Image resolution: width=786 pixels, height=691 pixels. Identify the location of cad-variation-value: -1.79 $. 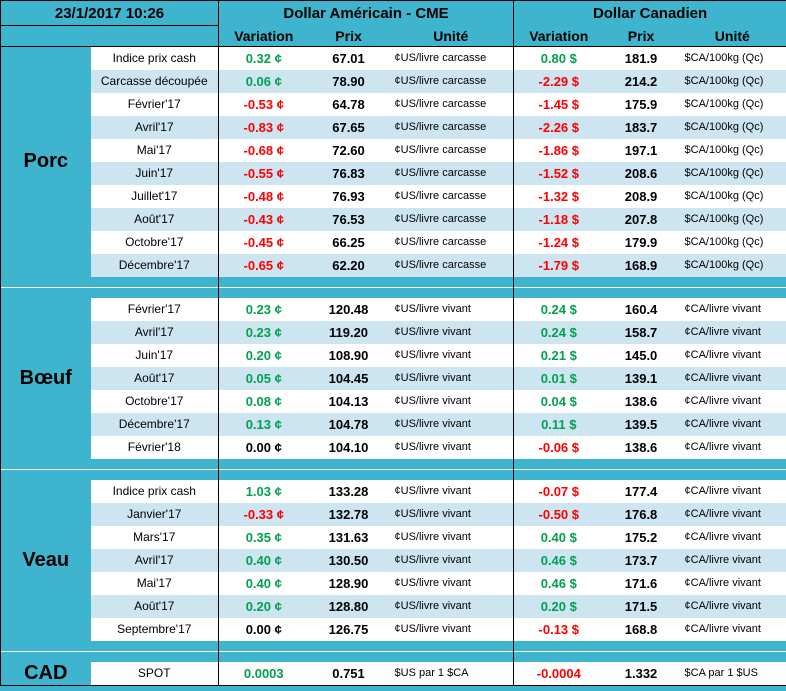
(558, 265).